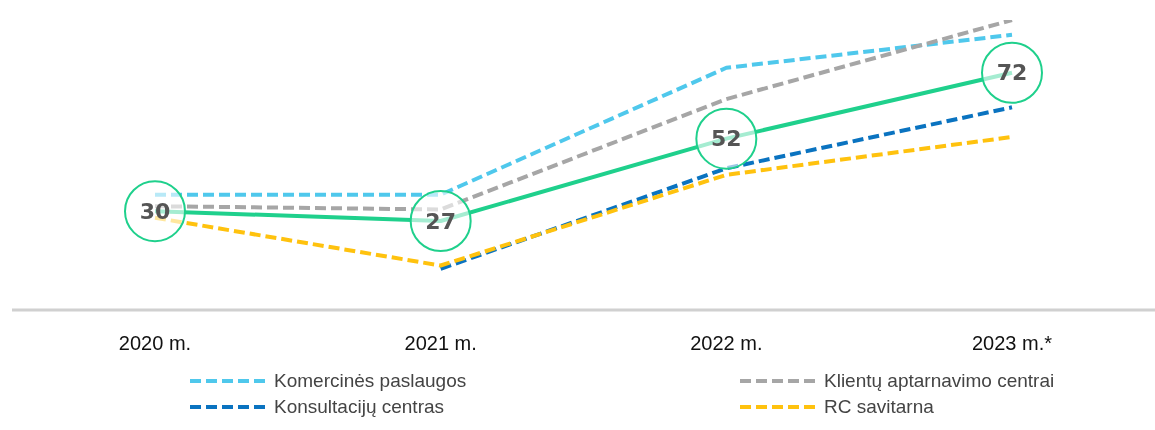  I want to click on legend-label: Komercinės paslaugos, so click(370, 381).